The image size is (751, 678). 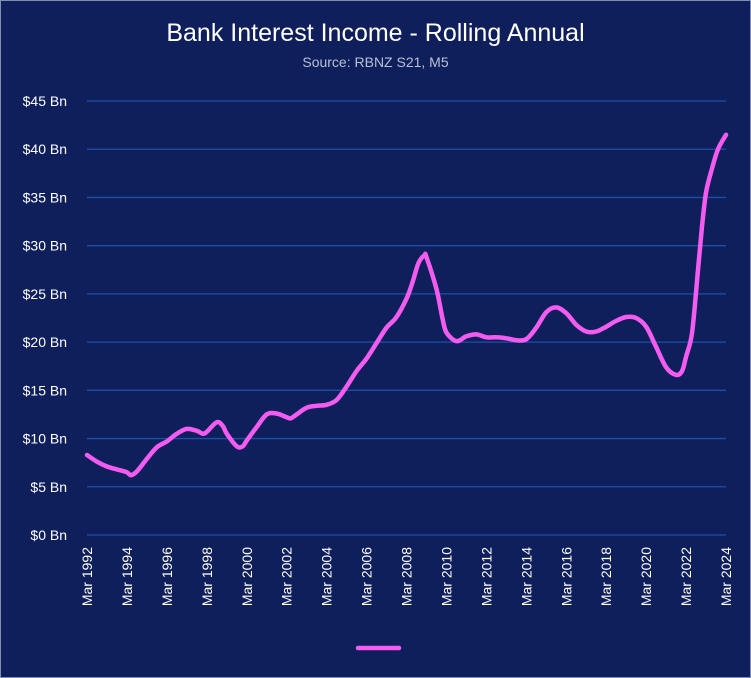 I want to click on x-tick-label: Mar 2022, so click(x=686, y=576).